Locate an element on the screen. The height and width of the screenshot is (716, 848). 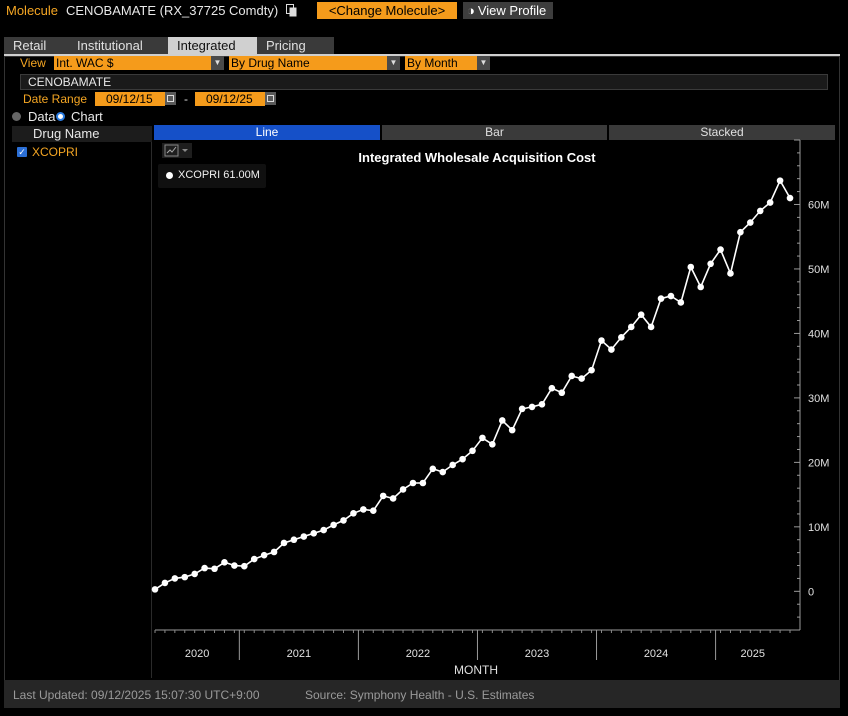
y-tick-label: 50M is located at coordinates (818, 270).